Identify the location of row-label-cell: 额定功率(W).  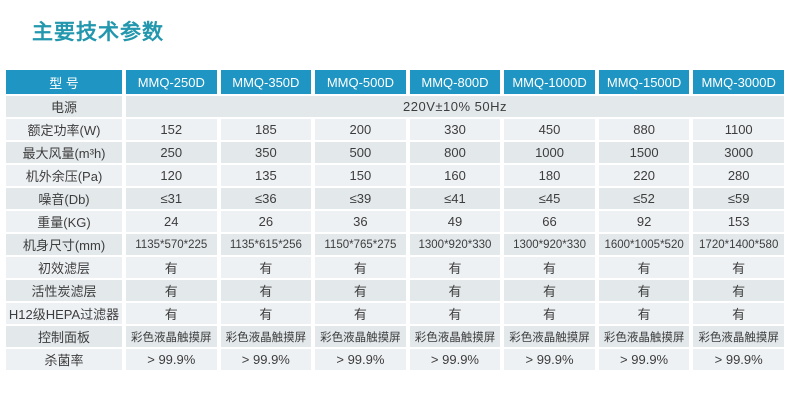
(64, 129).